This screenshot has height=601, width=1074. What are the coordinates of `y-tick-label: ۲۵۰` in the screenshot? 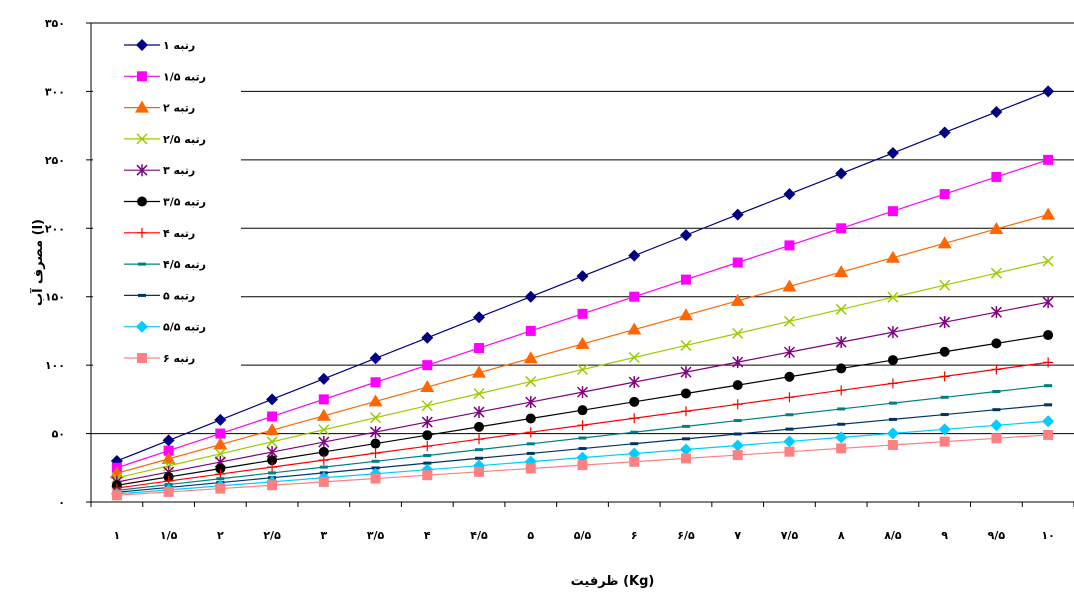 It's located at (55, 160).